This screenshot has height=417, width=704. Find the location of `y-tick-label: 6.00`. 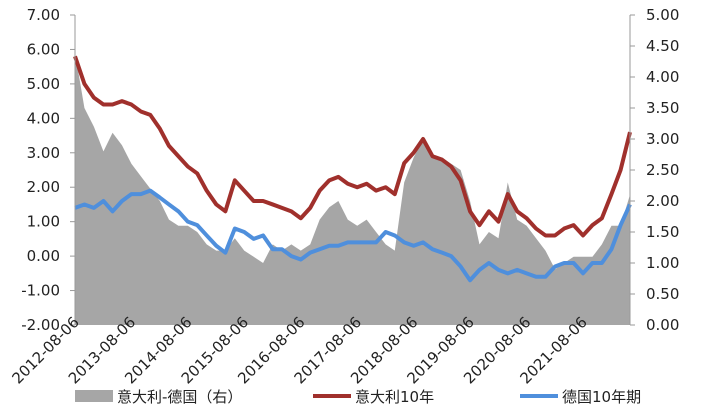

y-tick-label: 6.00 is located at coordinates (43, 49).